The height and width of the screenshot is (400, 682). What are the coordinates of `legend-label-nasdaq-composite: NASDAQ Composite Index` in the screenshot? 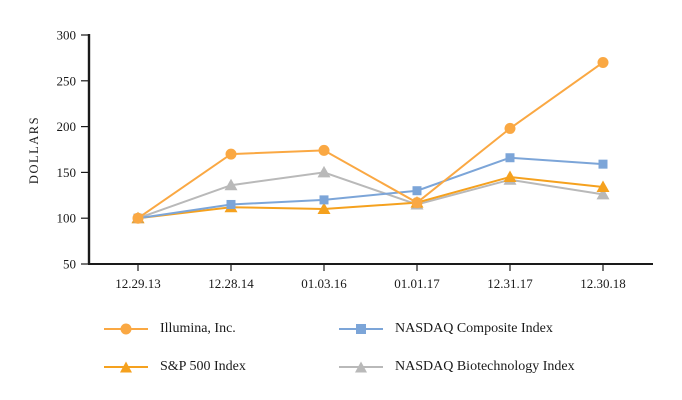 It's located at (474, 328).